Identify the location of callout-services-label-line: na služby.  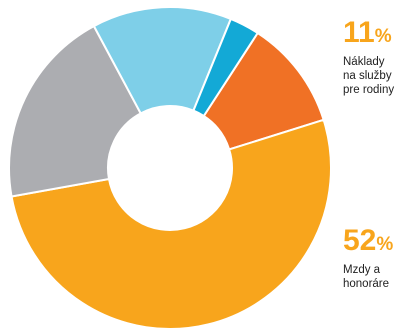
(367, 76).